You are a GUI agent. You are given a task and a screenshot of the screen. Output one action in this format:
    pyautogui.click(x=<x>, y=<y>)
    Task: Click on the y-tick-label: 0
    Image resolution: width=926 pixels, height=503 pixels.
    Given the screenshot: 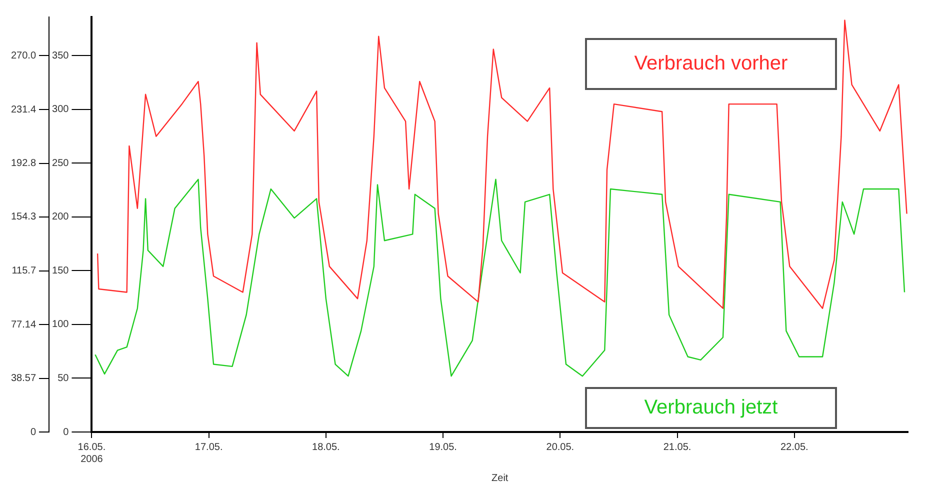 What is the action you would take?
    pyautogui.click(x=66, y=432)
    